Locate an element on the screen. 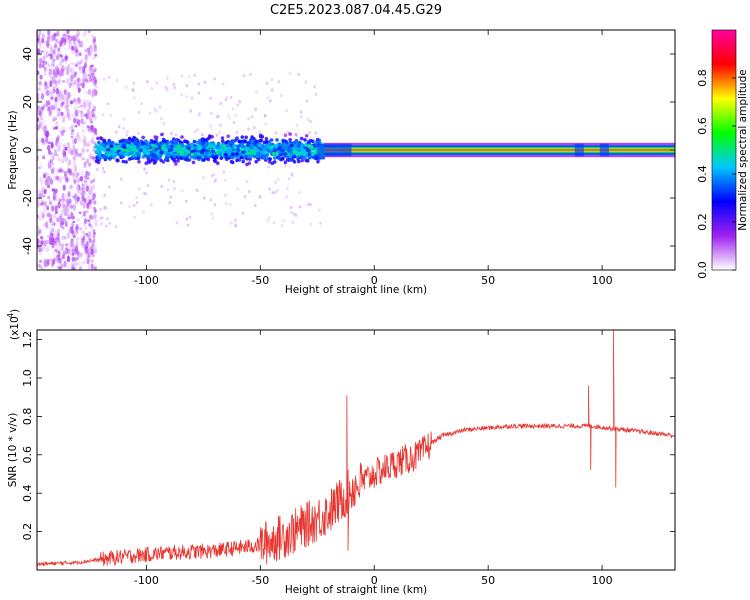 This screenshot has height=600, width=750. x-tick-label: 100 is located at coordinates (602, 580).